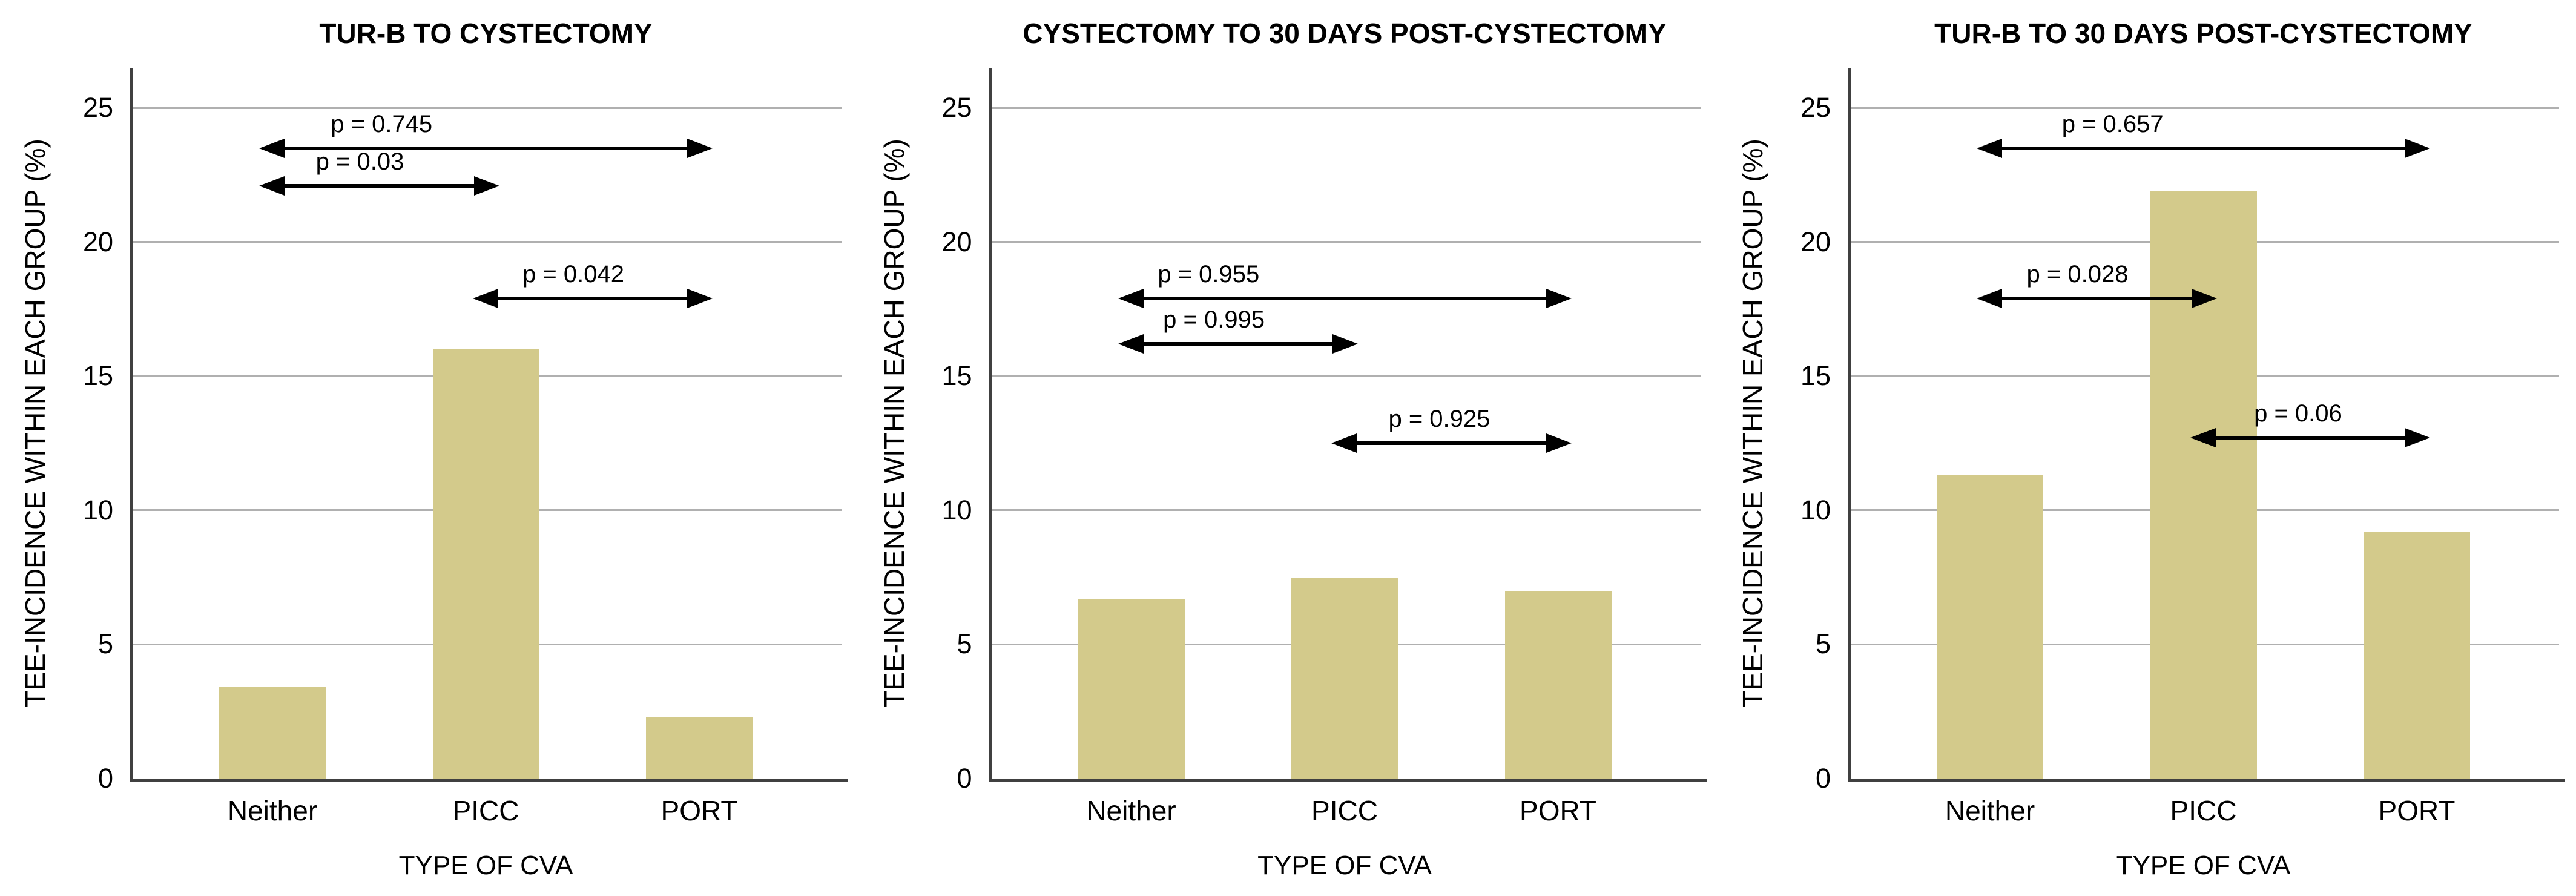 This screenshot has height=896, width=2576. What do you see at coordinates (1209, 274) in the screenshot?
I see `p-value-label: p = 0.955` at bounding box center [1209, 274].